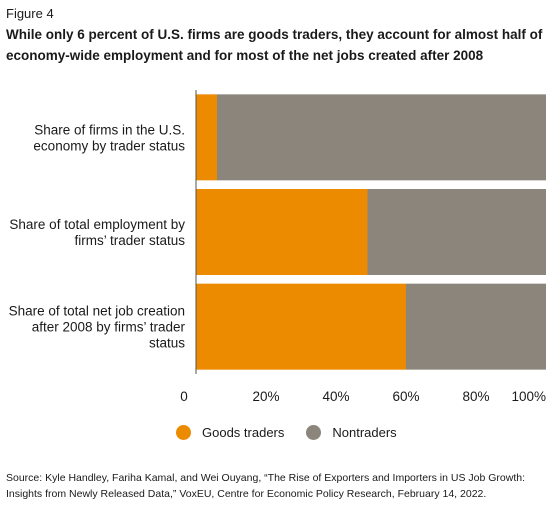 The image size is (560, 508). Describe the element at coordinates (243, 432) in the screenshot. I see `legend-label-goods-traders: Goods traders` at that location.